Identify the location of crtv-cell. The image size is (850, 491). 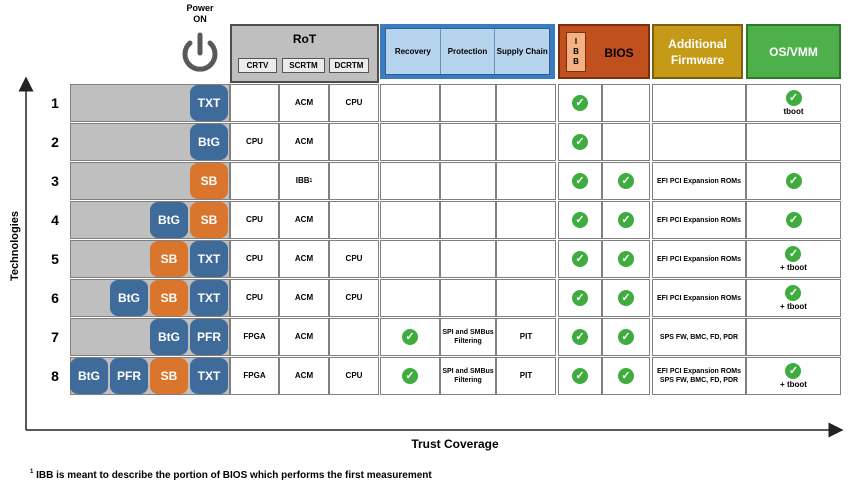
(254, 181).